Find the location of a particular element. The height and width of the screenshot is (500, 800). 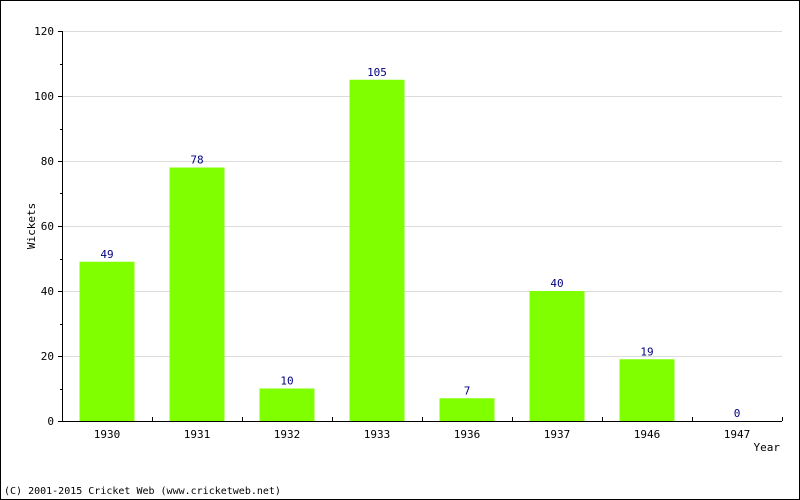

data-label: 19 is located at coordinates (646, 351).